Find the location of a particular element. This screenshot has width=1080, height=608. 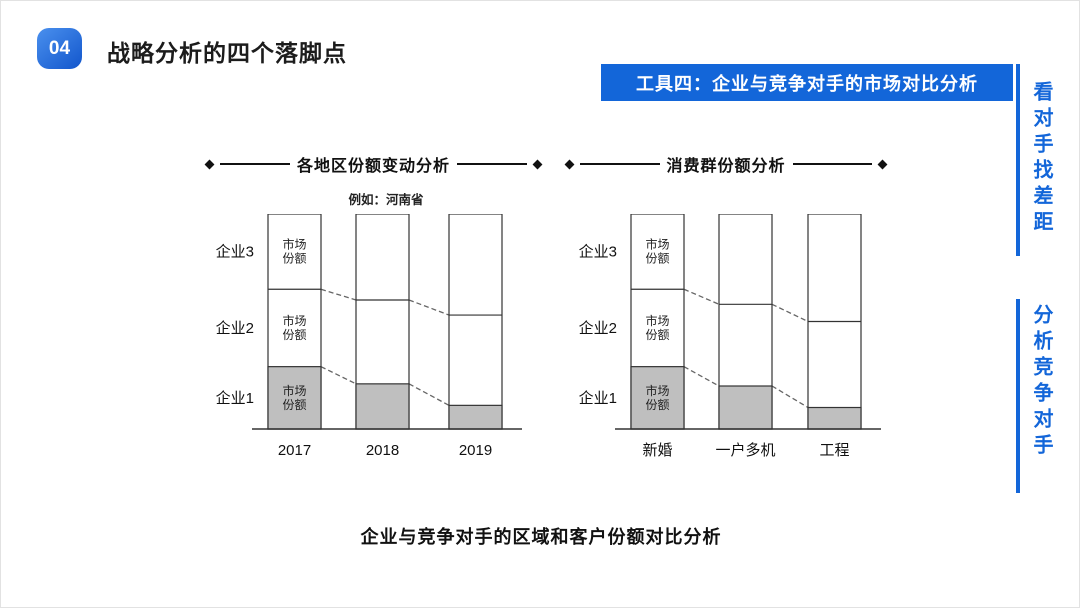

plot-area-consumer-share: 市场份额 市场份额 市场份额 新婚 一户多机 工程 企业3 企业2 企业1 is located at coordinates (726, 342).